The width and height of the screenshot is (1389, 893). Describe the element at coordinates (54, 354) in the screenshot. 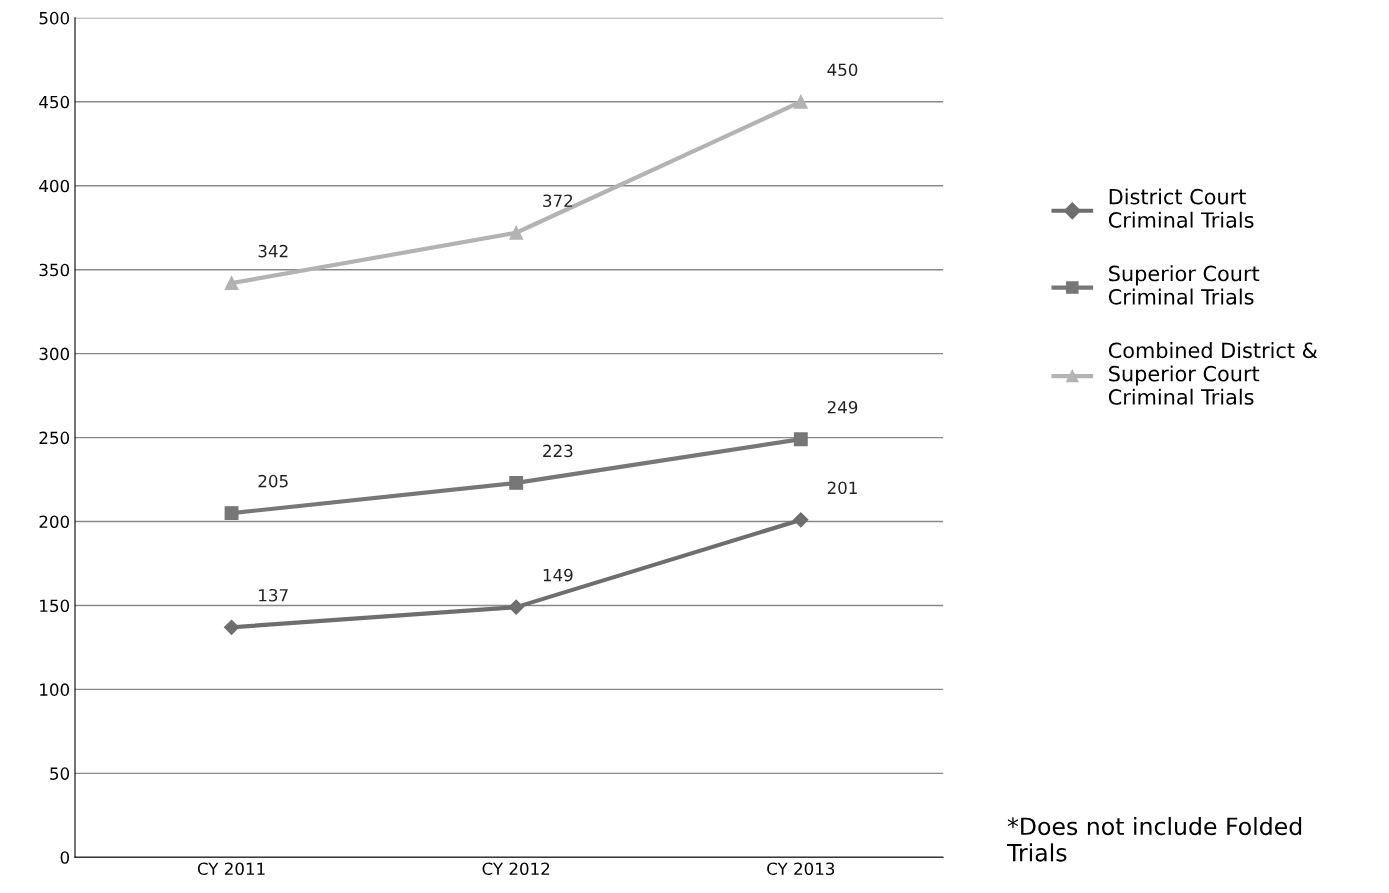

I see `y-tick-label: 300` at that location.